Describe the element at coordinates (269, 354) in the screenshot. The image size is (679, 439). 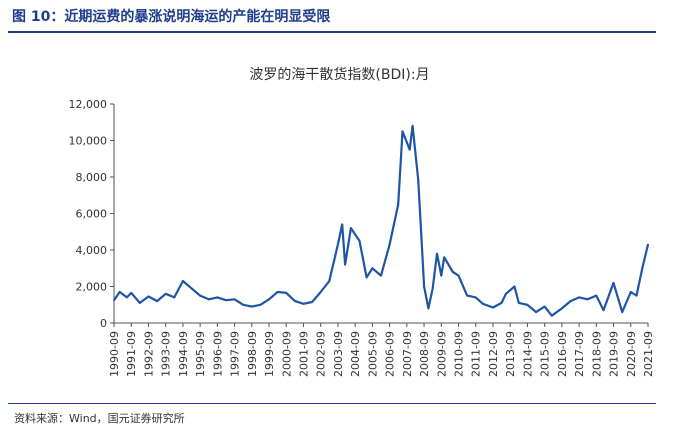
I see `x-tick-label: 1999-09` at that location.